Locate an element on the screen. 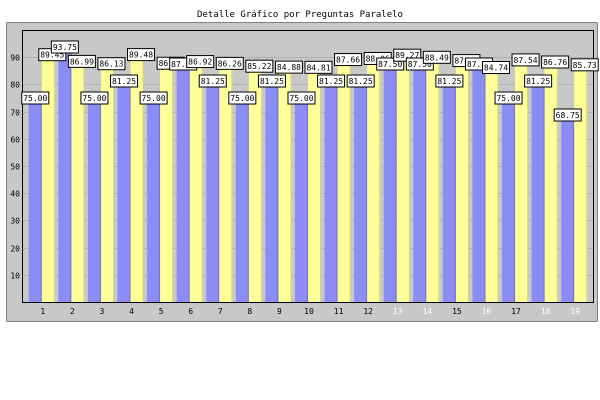  data-label: 89.48 is located at coordinates (141, 55).